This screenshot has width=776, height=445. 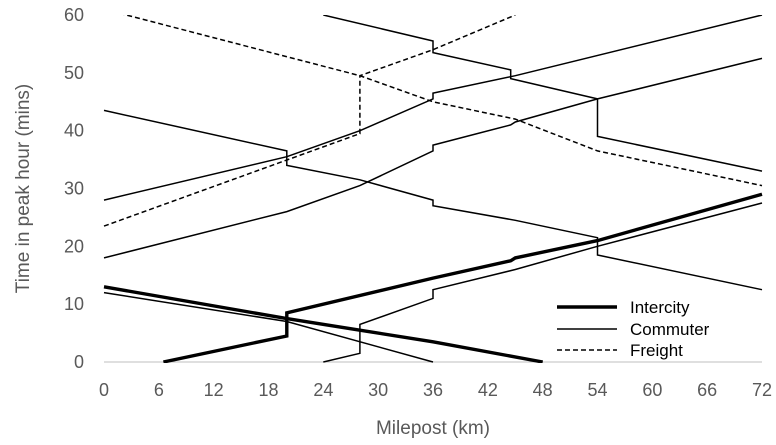 I want to click on x-tick-label: 24, so click(x=323, y=390).